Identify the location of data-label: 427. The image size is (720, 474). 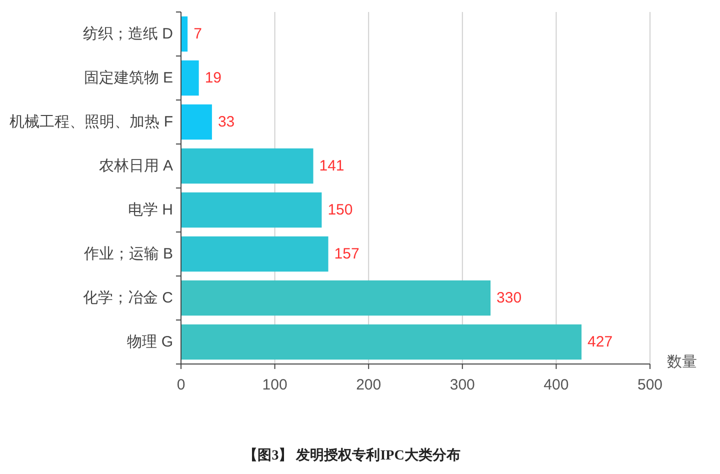
(600, 342).